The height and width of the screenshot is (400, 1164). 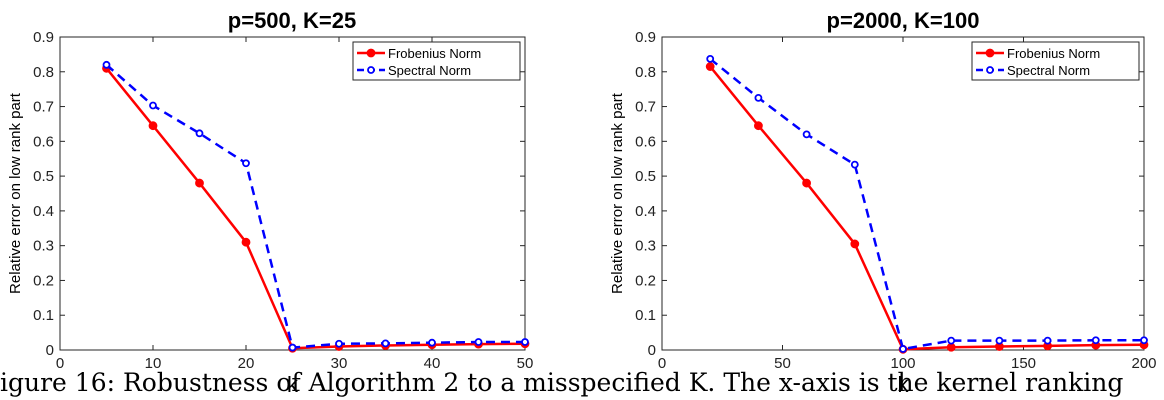 I want to click on x-tick-label: 200, so click(x=1143, y=363).